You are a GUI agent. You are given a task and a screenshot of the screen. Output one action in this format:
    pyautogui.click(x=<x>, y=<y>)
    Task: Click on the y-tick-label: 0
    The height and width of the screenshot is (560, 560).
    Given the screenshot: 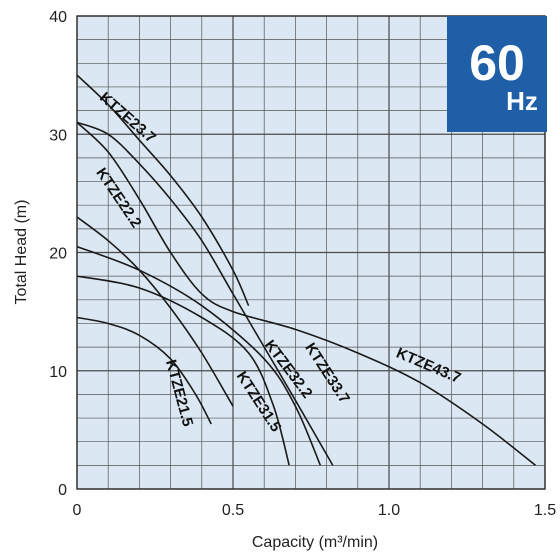 What is the action you would take?
    pyautogui.click(x=62, y=490)
    